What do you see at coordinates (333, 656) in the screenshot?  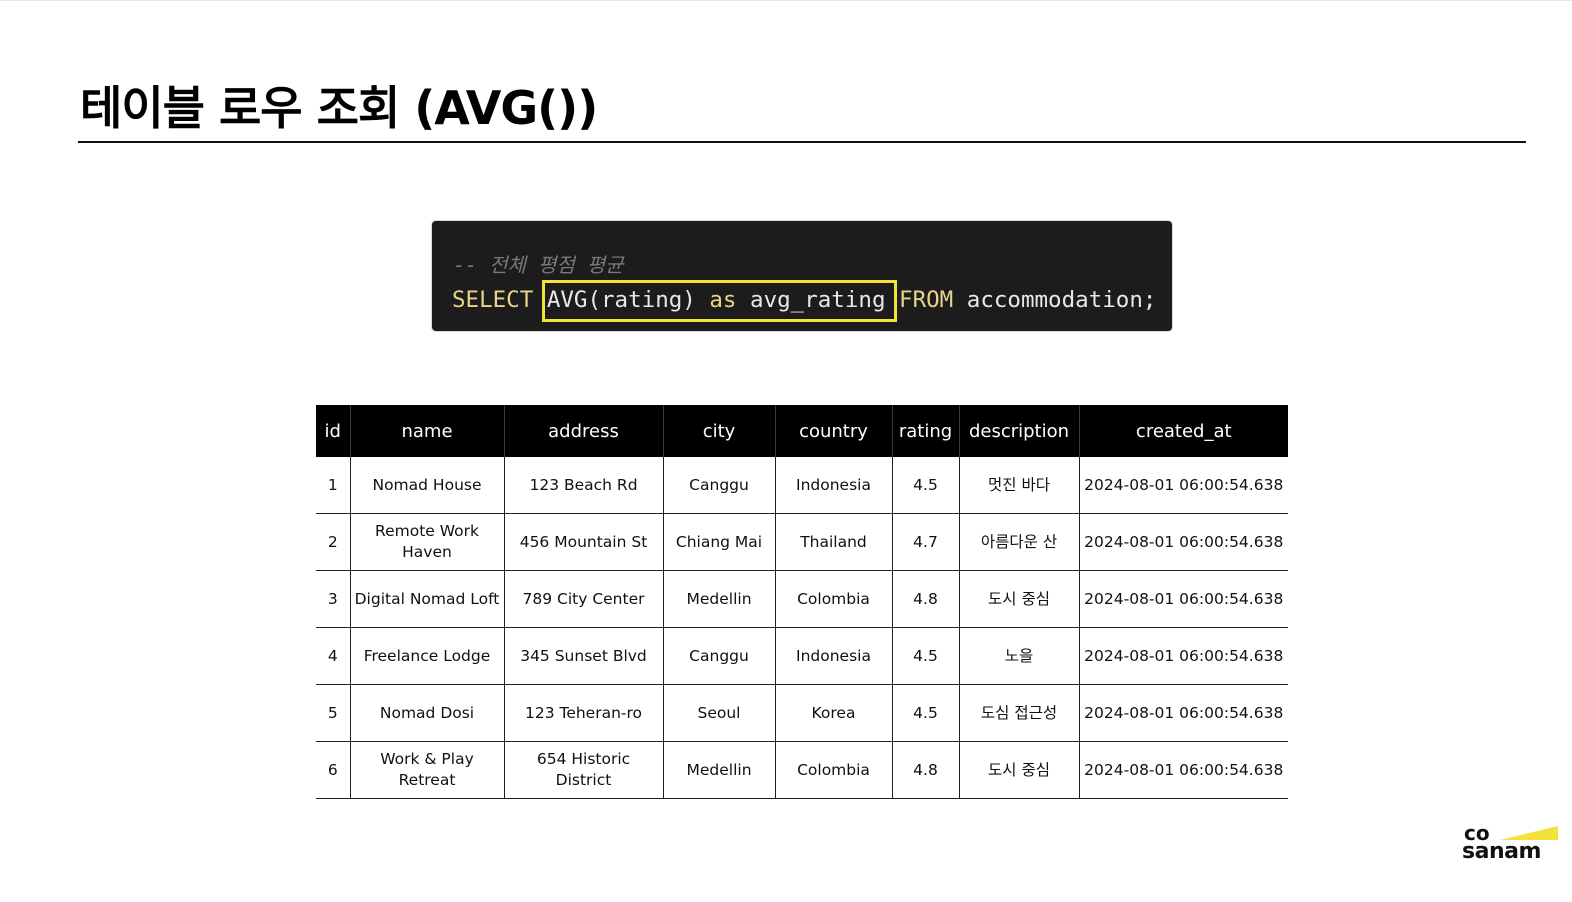 I see `table-cell: 4` at bounding box center [333, 656].